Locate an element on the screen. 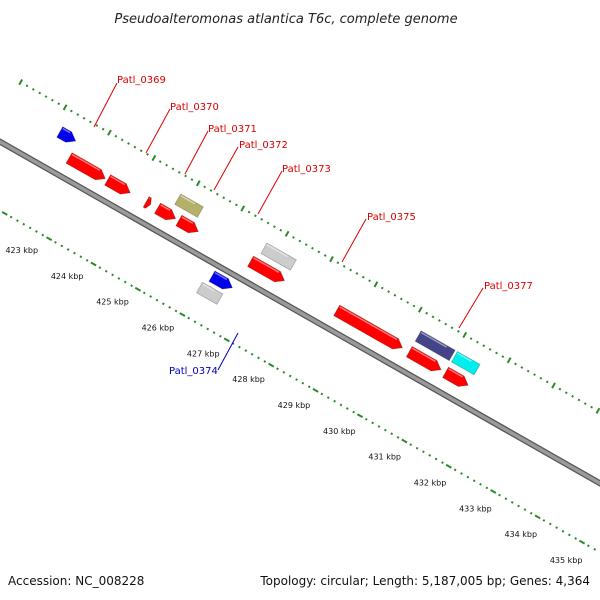 The image size is (600, 600). olive-feature is located at coordinates (189, 205).